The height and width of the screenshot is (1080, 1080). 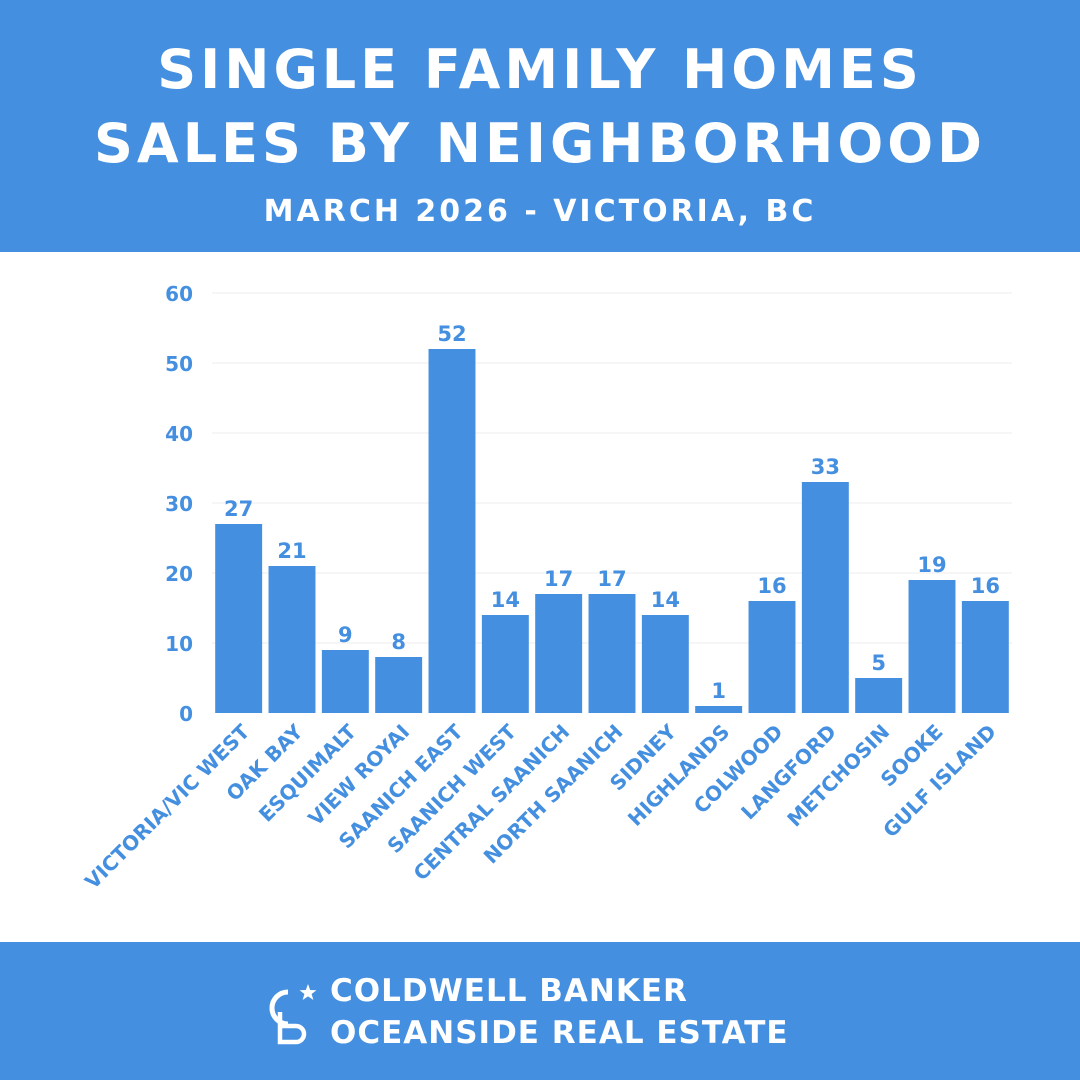 What do you see at coordinates (878, 663) in the screenshot?
I see `data-label: 5` at bounding box center [878, 663].